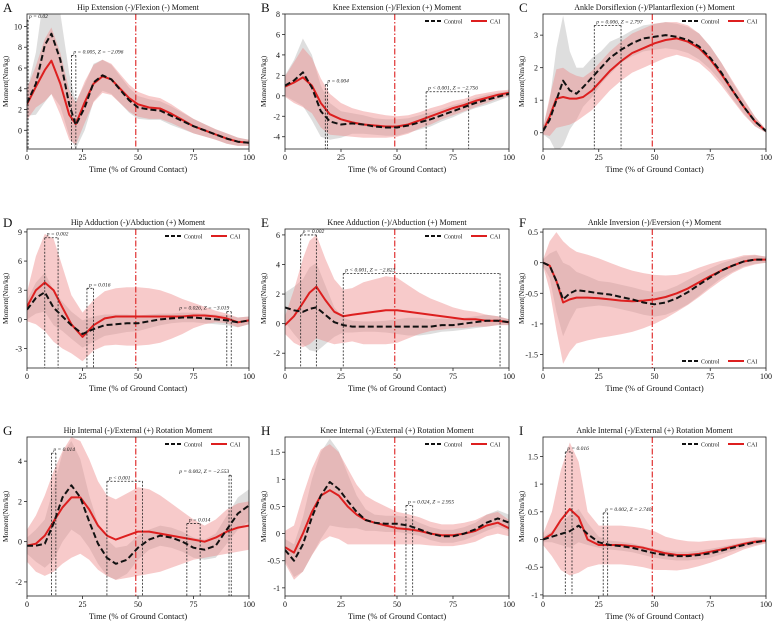 Image resolution: width=780 pixels, height=623 pixels. I want to click on annotation-label: p = 0.002, Z = 2.740, so click(627, 509).